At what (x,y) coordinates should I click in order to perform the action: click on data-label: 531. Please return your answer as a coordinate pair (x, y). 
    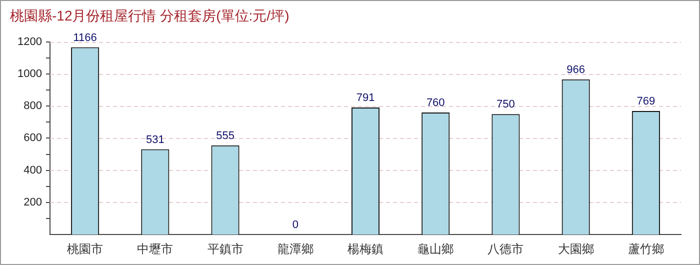
    Looking at the image, I should click on (155, 140).